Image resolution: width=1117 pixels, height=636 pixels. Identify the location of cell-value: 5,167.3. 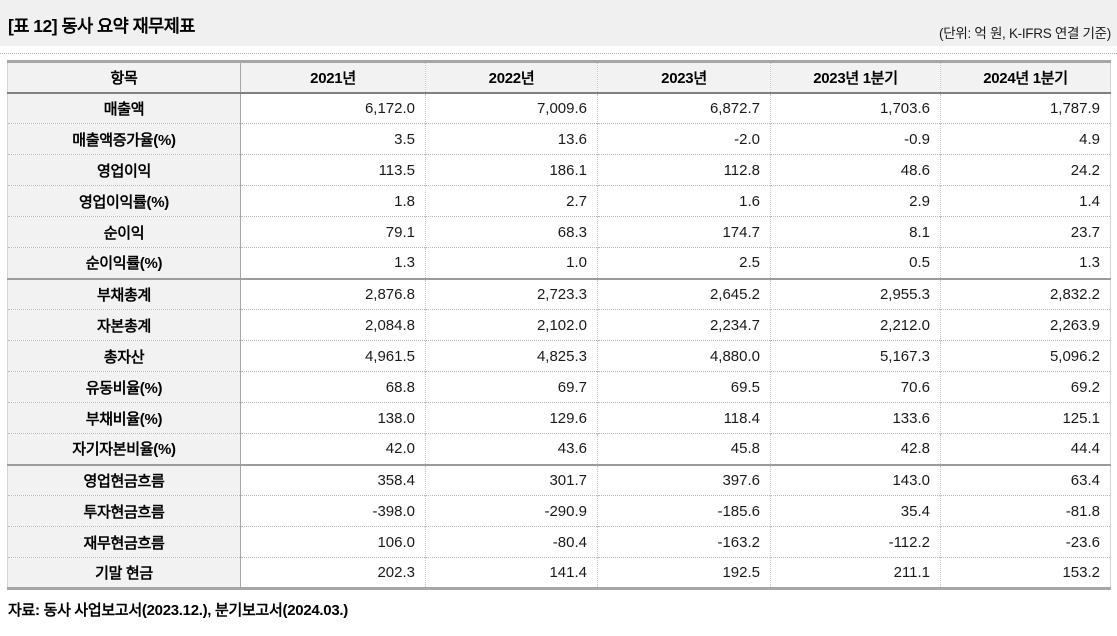
(855, 356).